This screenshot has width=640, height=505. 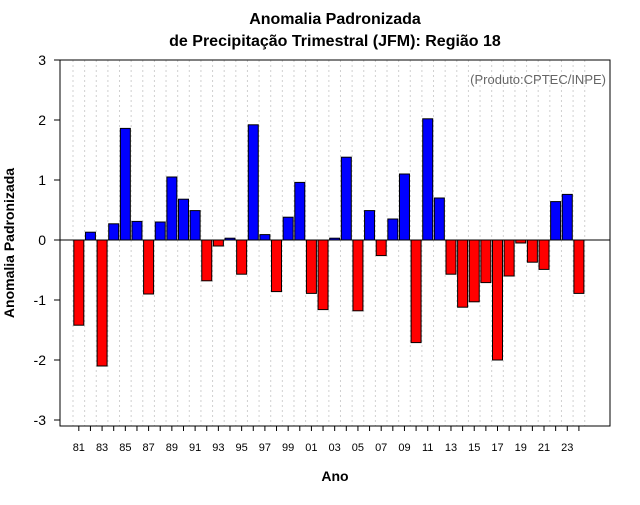 What do you see at coordinates (42, 120) in the screenshot?
I see `y-tick-label: 2` at bounding box center [42, 120].